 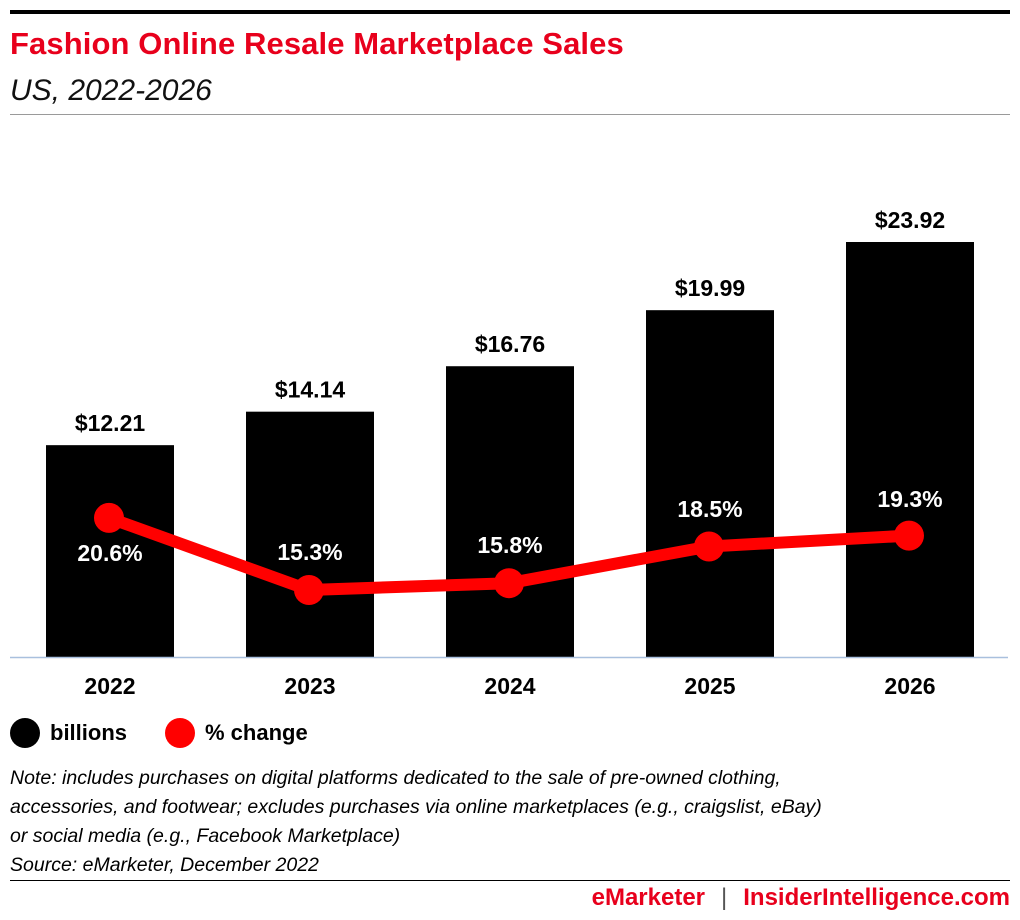 I want to click on bar-2026, so click(x=910, y=449).